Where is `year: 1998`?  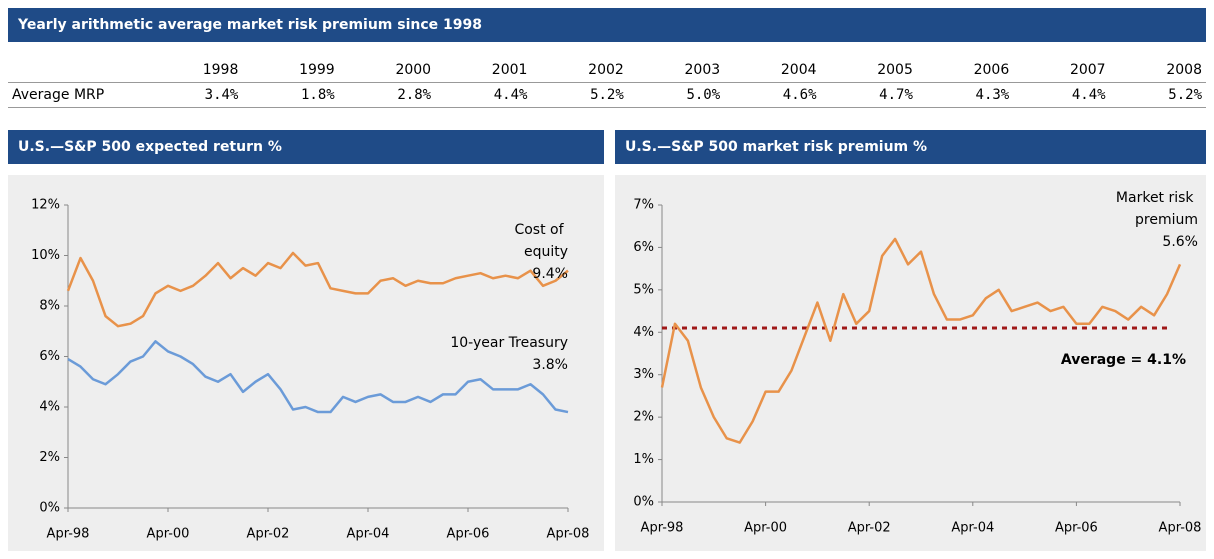
year: 1998 is located at coordinates (194, 70).